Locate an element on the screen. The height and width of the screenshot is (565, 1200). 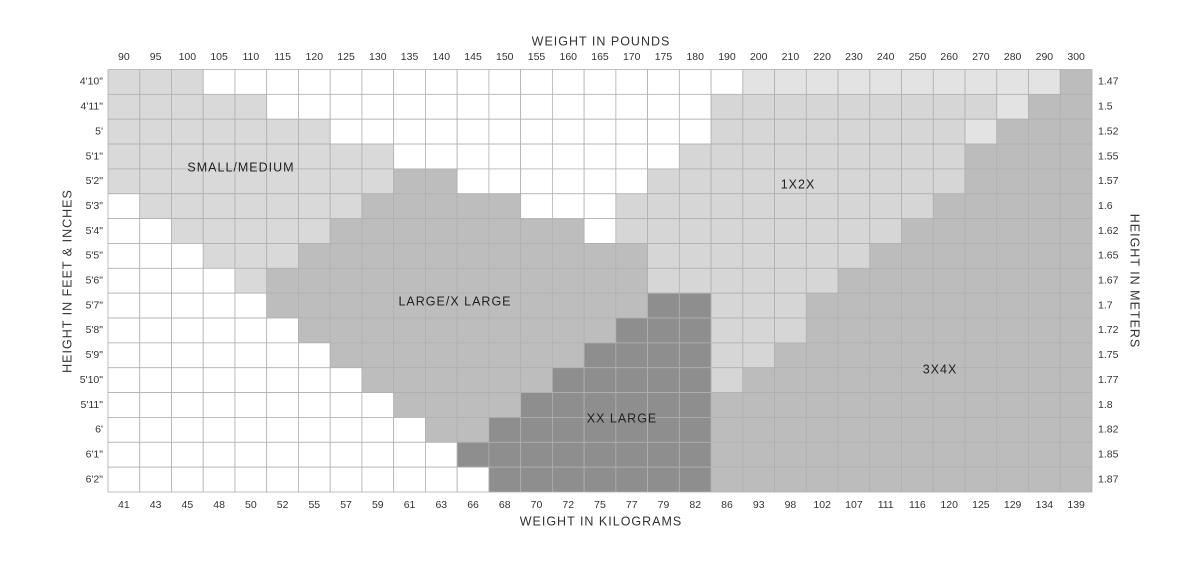
height-m-label: 1.85 is located at coordinates (1108, 455).